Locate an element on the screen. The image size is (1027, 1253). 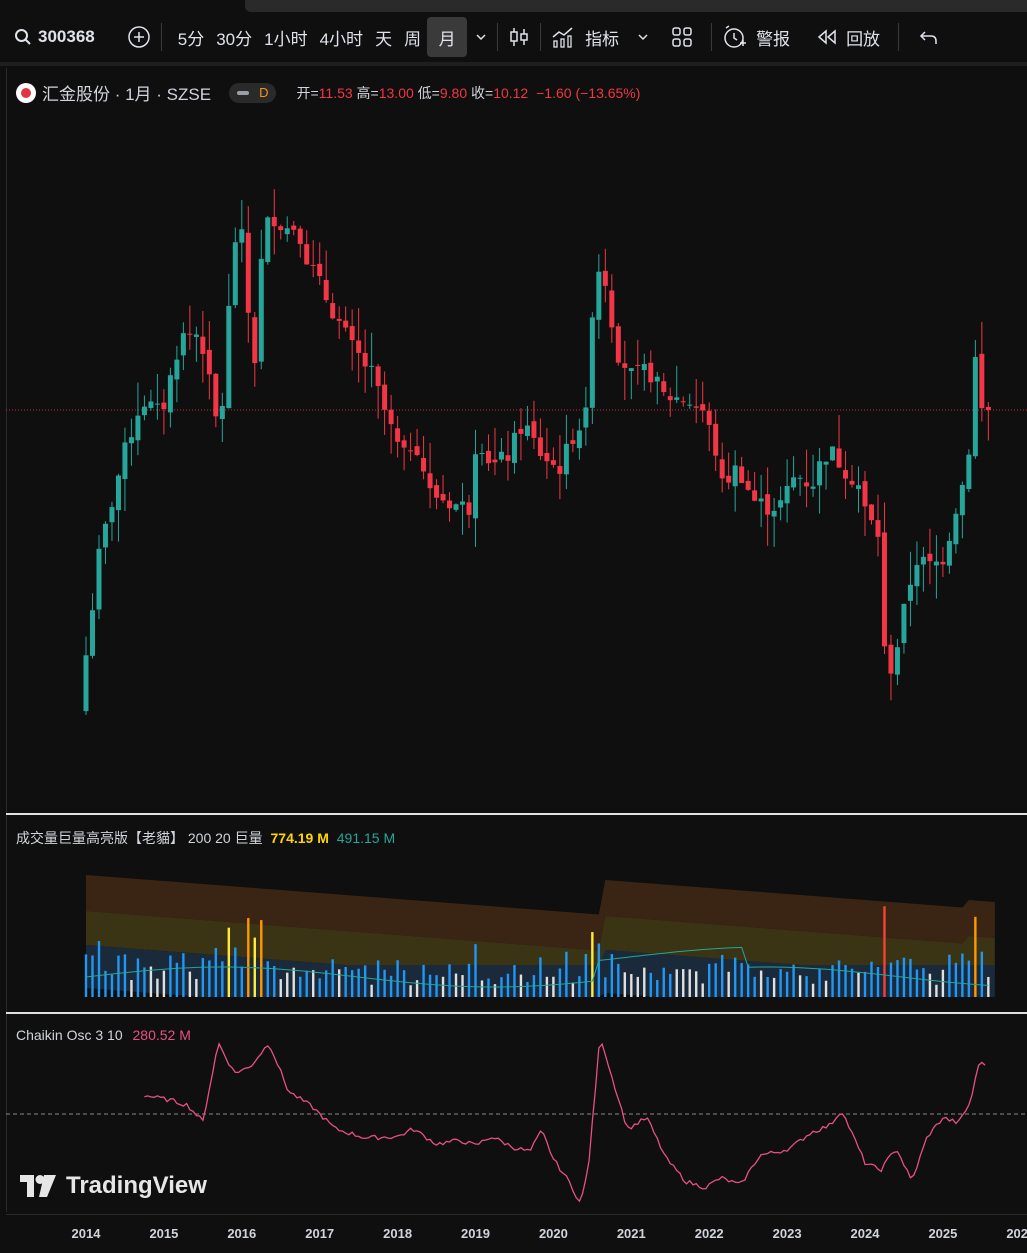
chart-type-button is located at coordinates (519, 37).